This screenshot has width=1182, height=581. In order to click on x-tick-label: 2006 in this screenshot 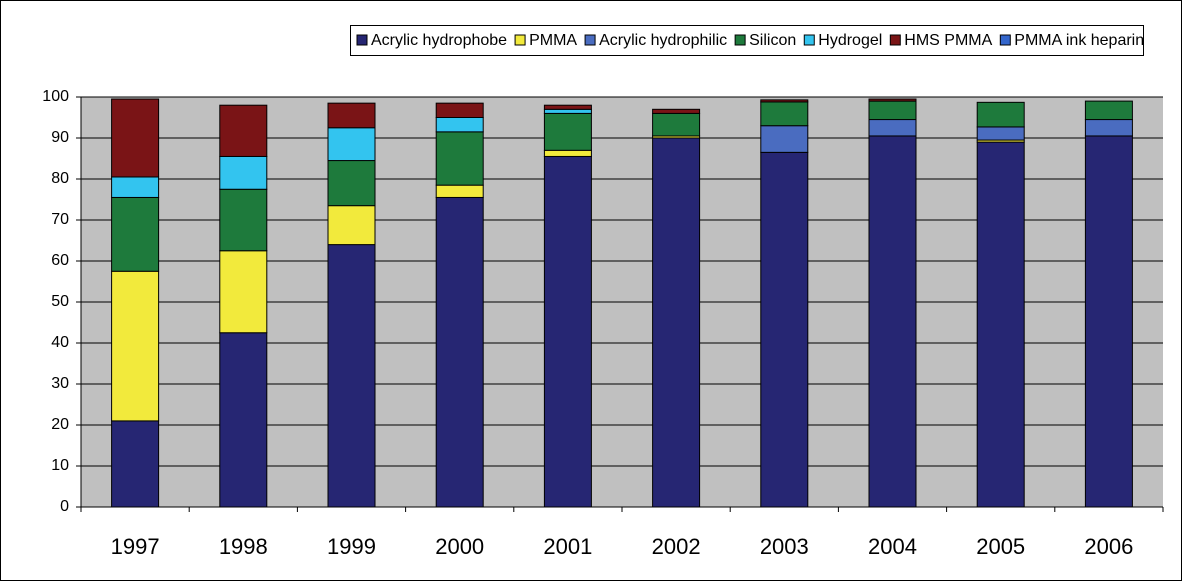, I will do `click(1108, 546)`.